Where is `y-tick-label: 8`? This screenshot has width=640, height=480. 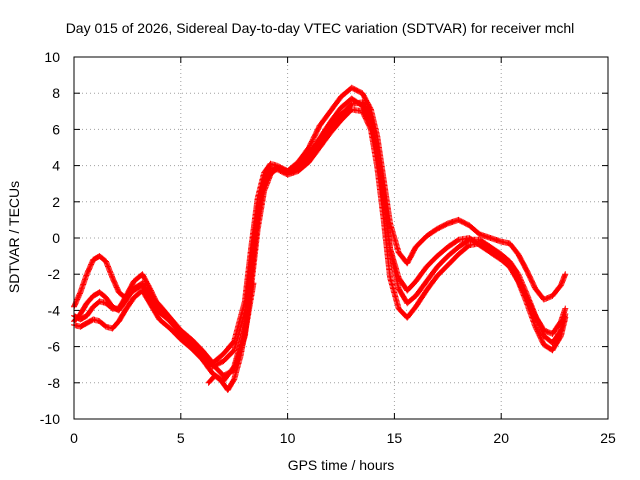
y-tick-label: 8 is located at coordinates (56, 93).